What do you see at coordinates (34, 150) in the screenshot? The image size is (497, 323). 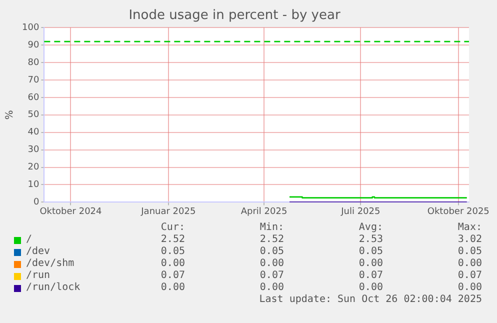 I see `y-tick-label: 30` at bounding box center [34, 150].